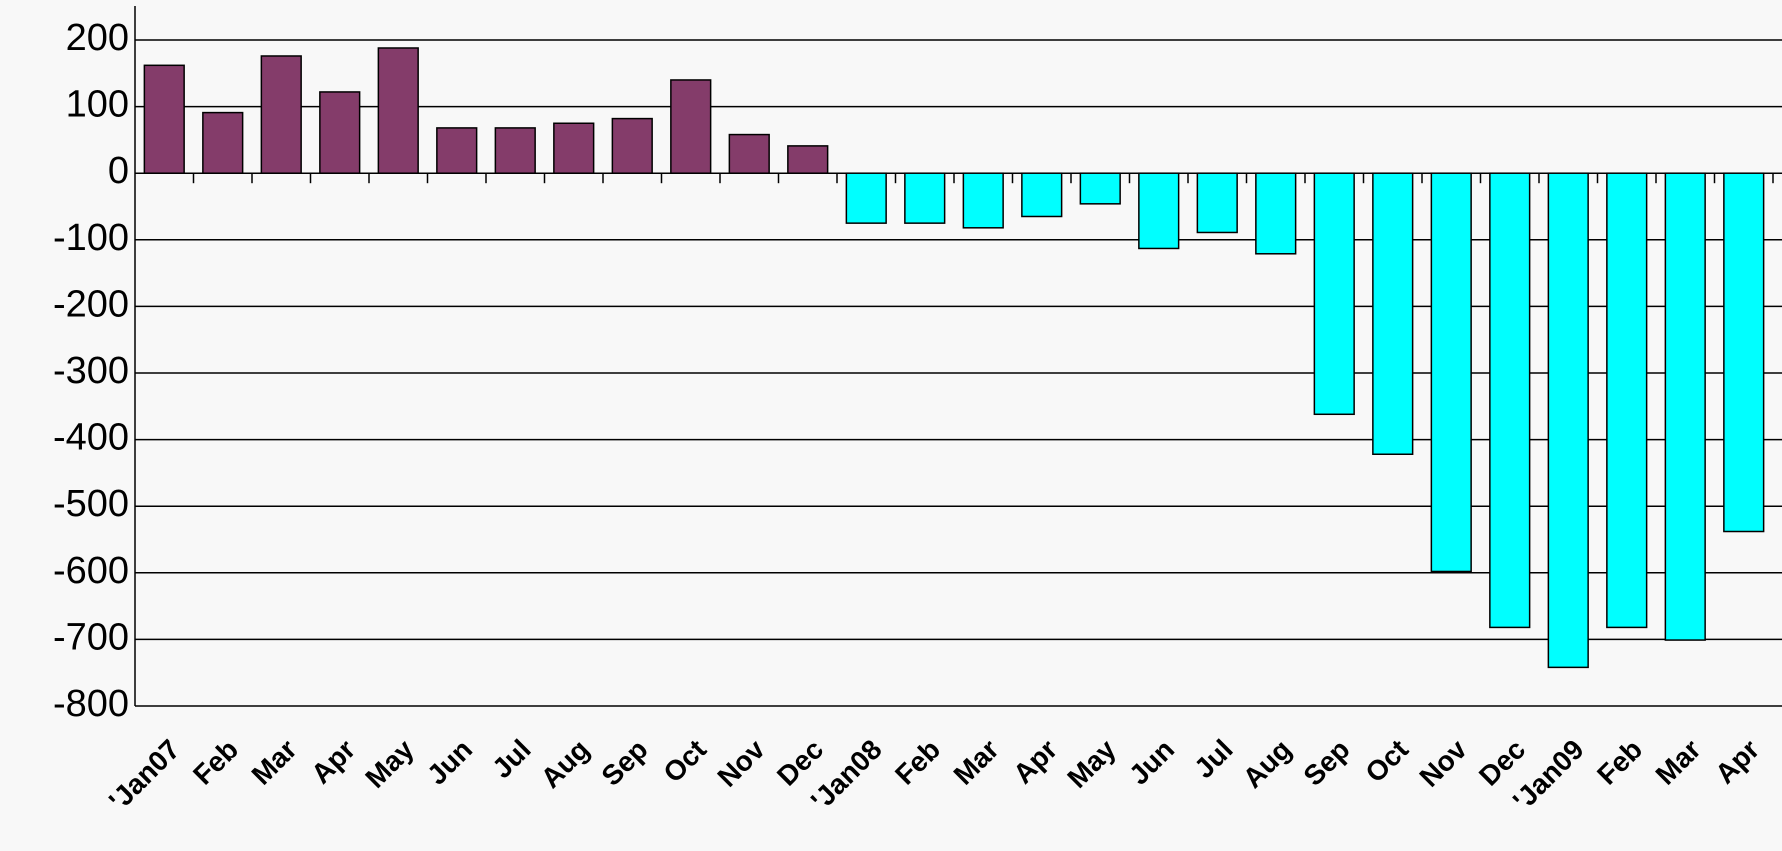  What do you see at coordinates (97, 105) in the screenshot?
I see `y-tick-label: 100` at bounding box center [97, 105].